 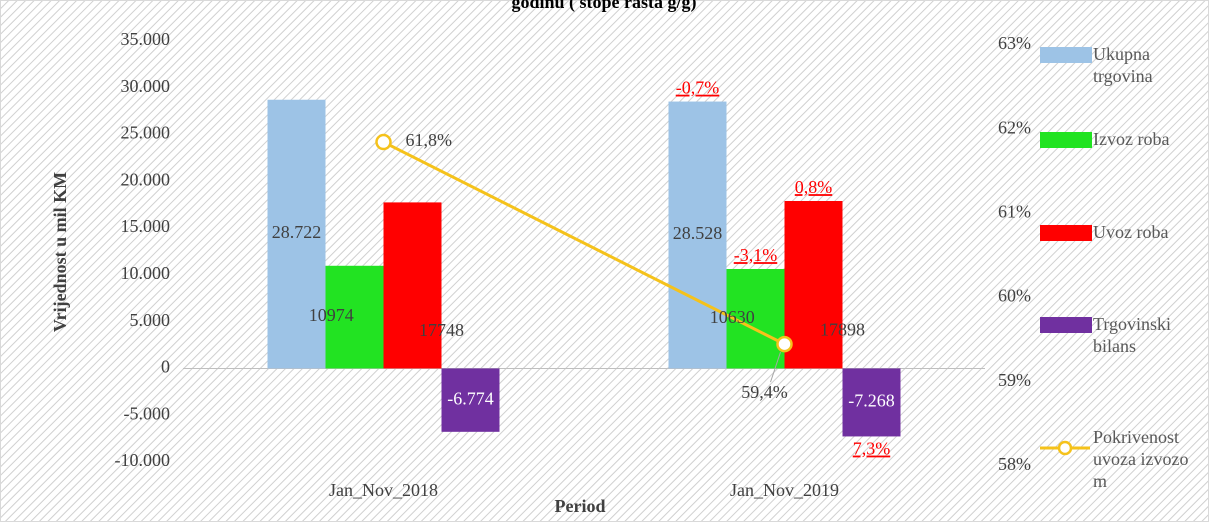 What do you see at coordinates (584, 243) in the screenshot?
I see `line` at bounding box center [584, 243].